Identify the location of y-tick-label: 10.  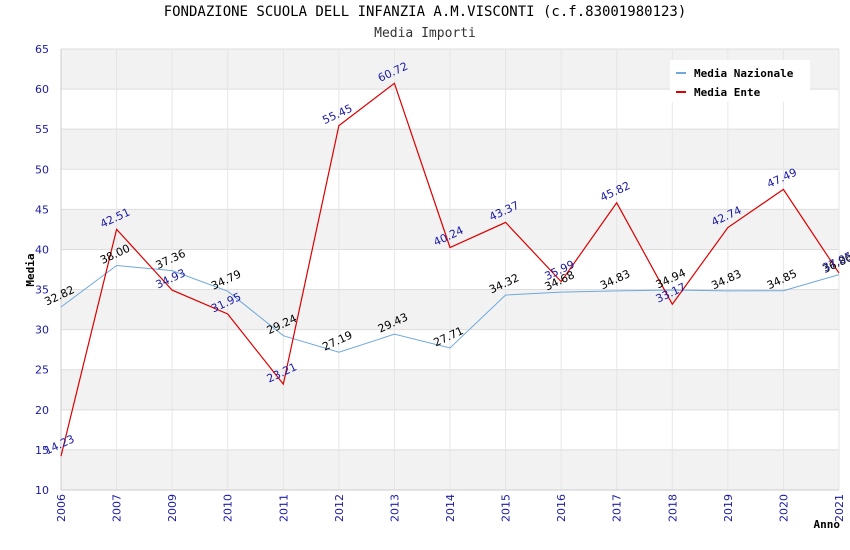
(42, 490).